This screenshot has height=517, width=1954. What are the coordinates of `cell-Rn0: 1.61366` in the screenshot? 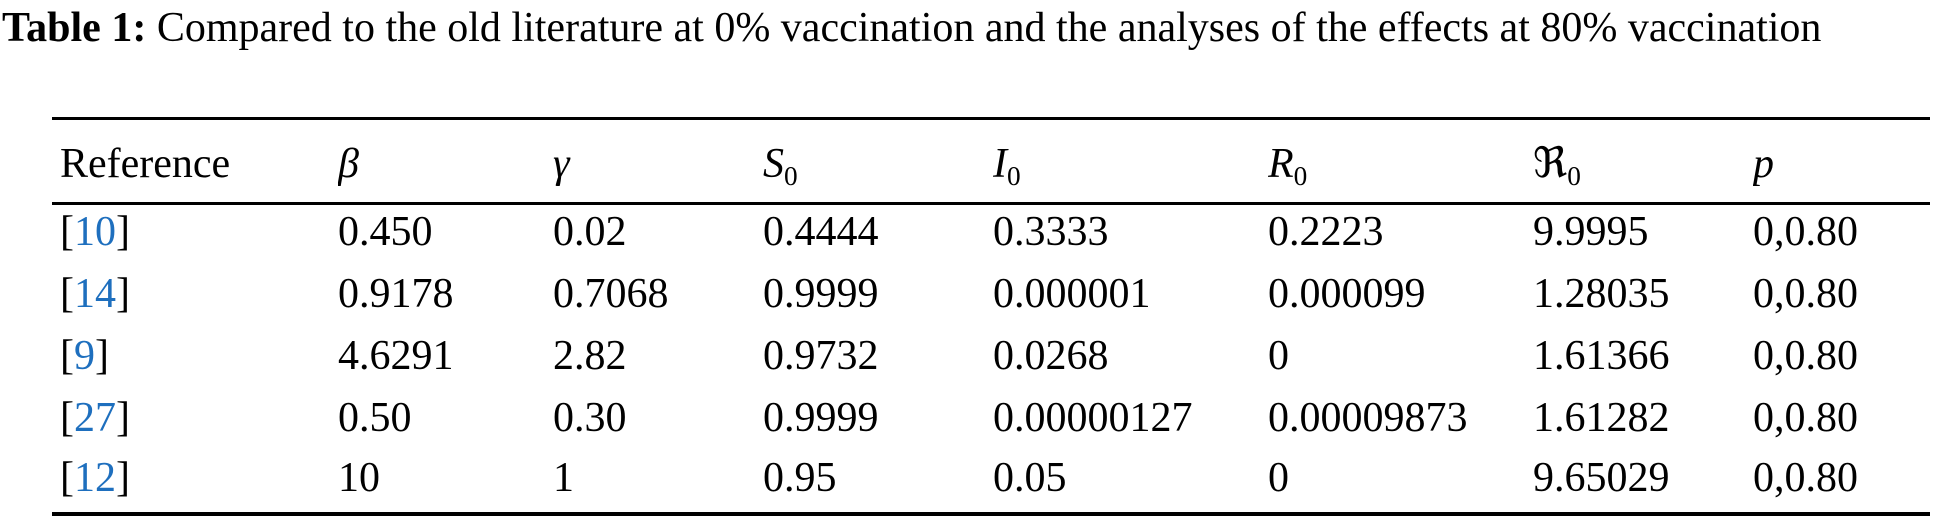 It's located at (1601, 355).